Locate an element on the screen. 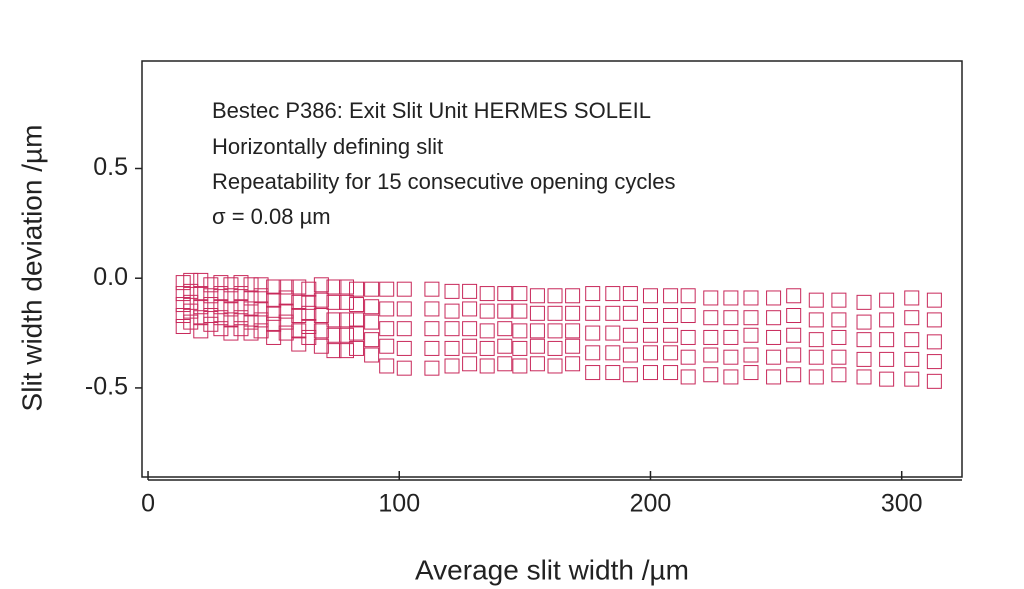 The width and height of the screenshot is (1024, 589). x-axis-label: Average slit width /µm is located at coordinates (552, 569).